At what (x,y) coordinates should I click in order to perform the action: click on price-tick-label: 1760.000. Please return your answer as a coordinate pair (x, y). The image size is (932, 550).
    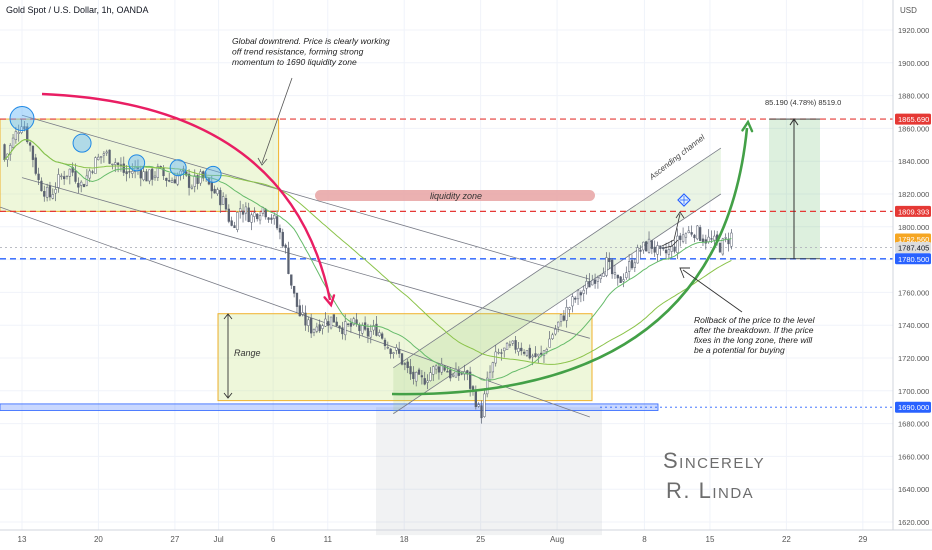
    Looking at the image, I should click on (913, 292).